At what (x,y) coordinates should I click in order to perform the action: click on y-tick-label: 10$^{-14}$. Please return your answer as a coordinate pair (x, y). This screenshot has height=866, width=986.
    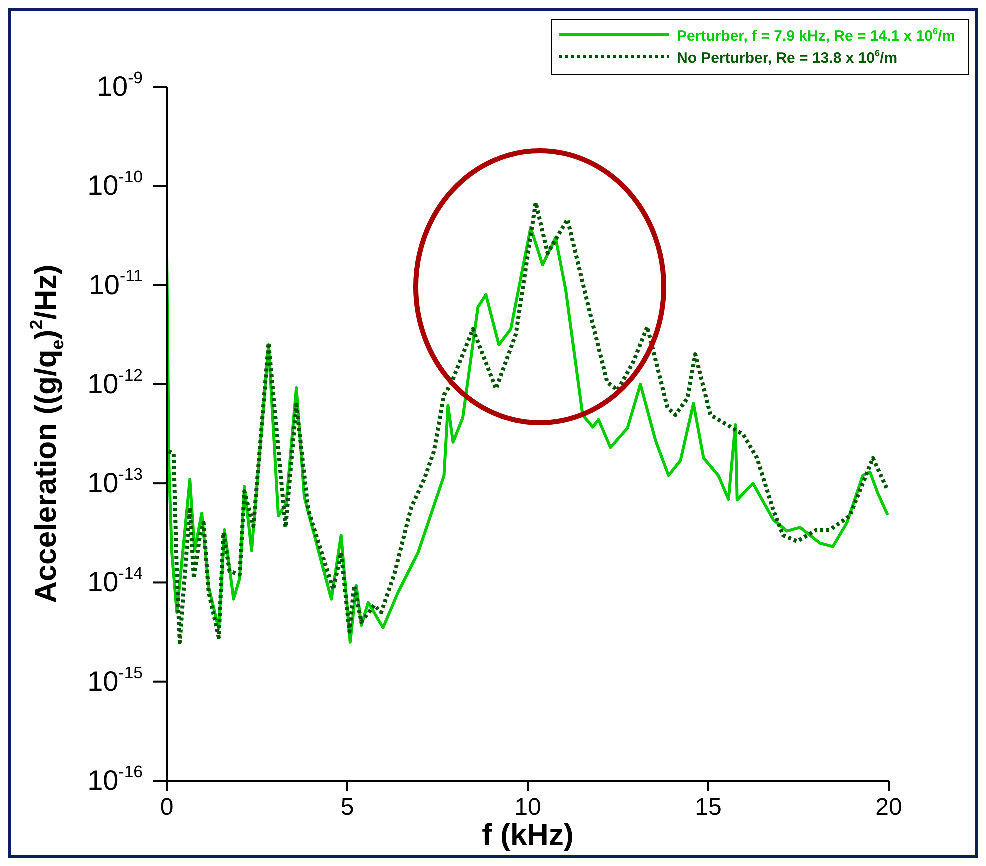
    Looking at the image, I should click on (115, 581).